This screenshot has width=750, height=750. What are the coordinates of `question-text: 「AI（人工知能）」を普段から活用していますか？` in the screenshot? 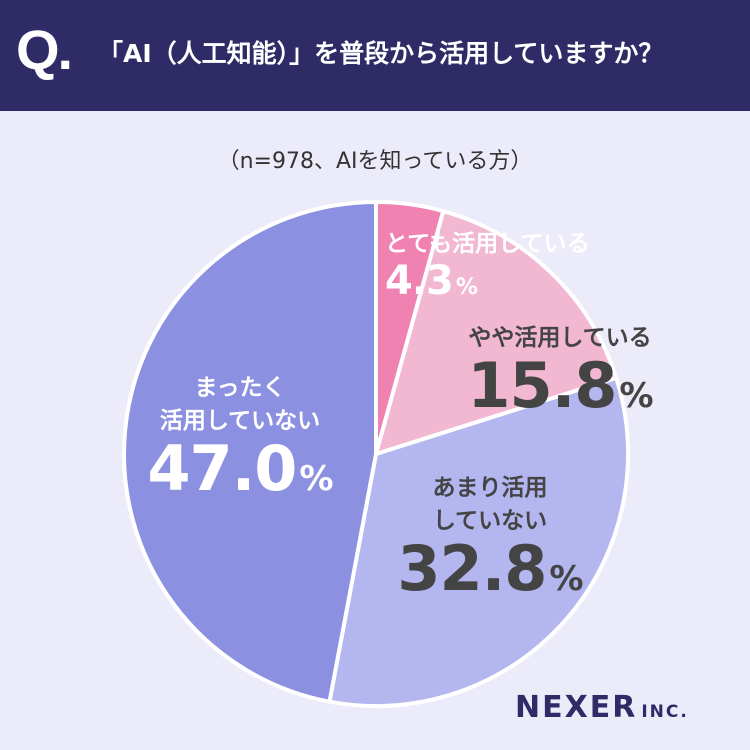 It's located at (381, 53).